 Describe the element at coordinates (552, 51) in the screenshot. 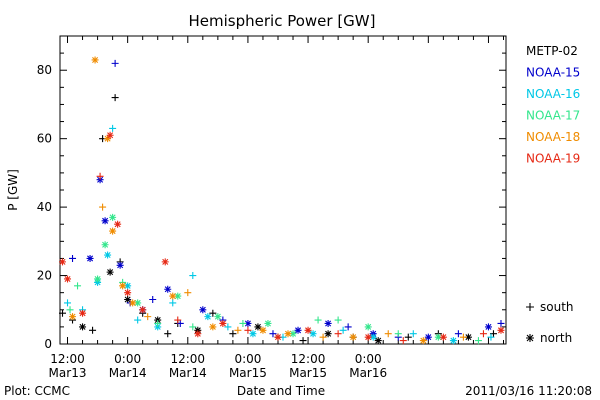

I see `legend-entry: METP-02` at that location.